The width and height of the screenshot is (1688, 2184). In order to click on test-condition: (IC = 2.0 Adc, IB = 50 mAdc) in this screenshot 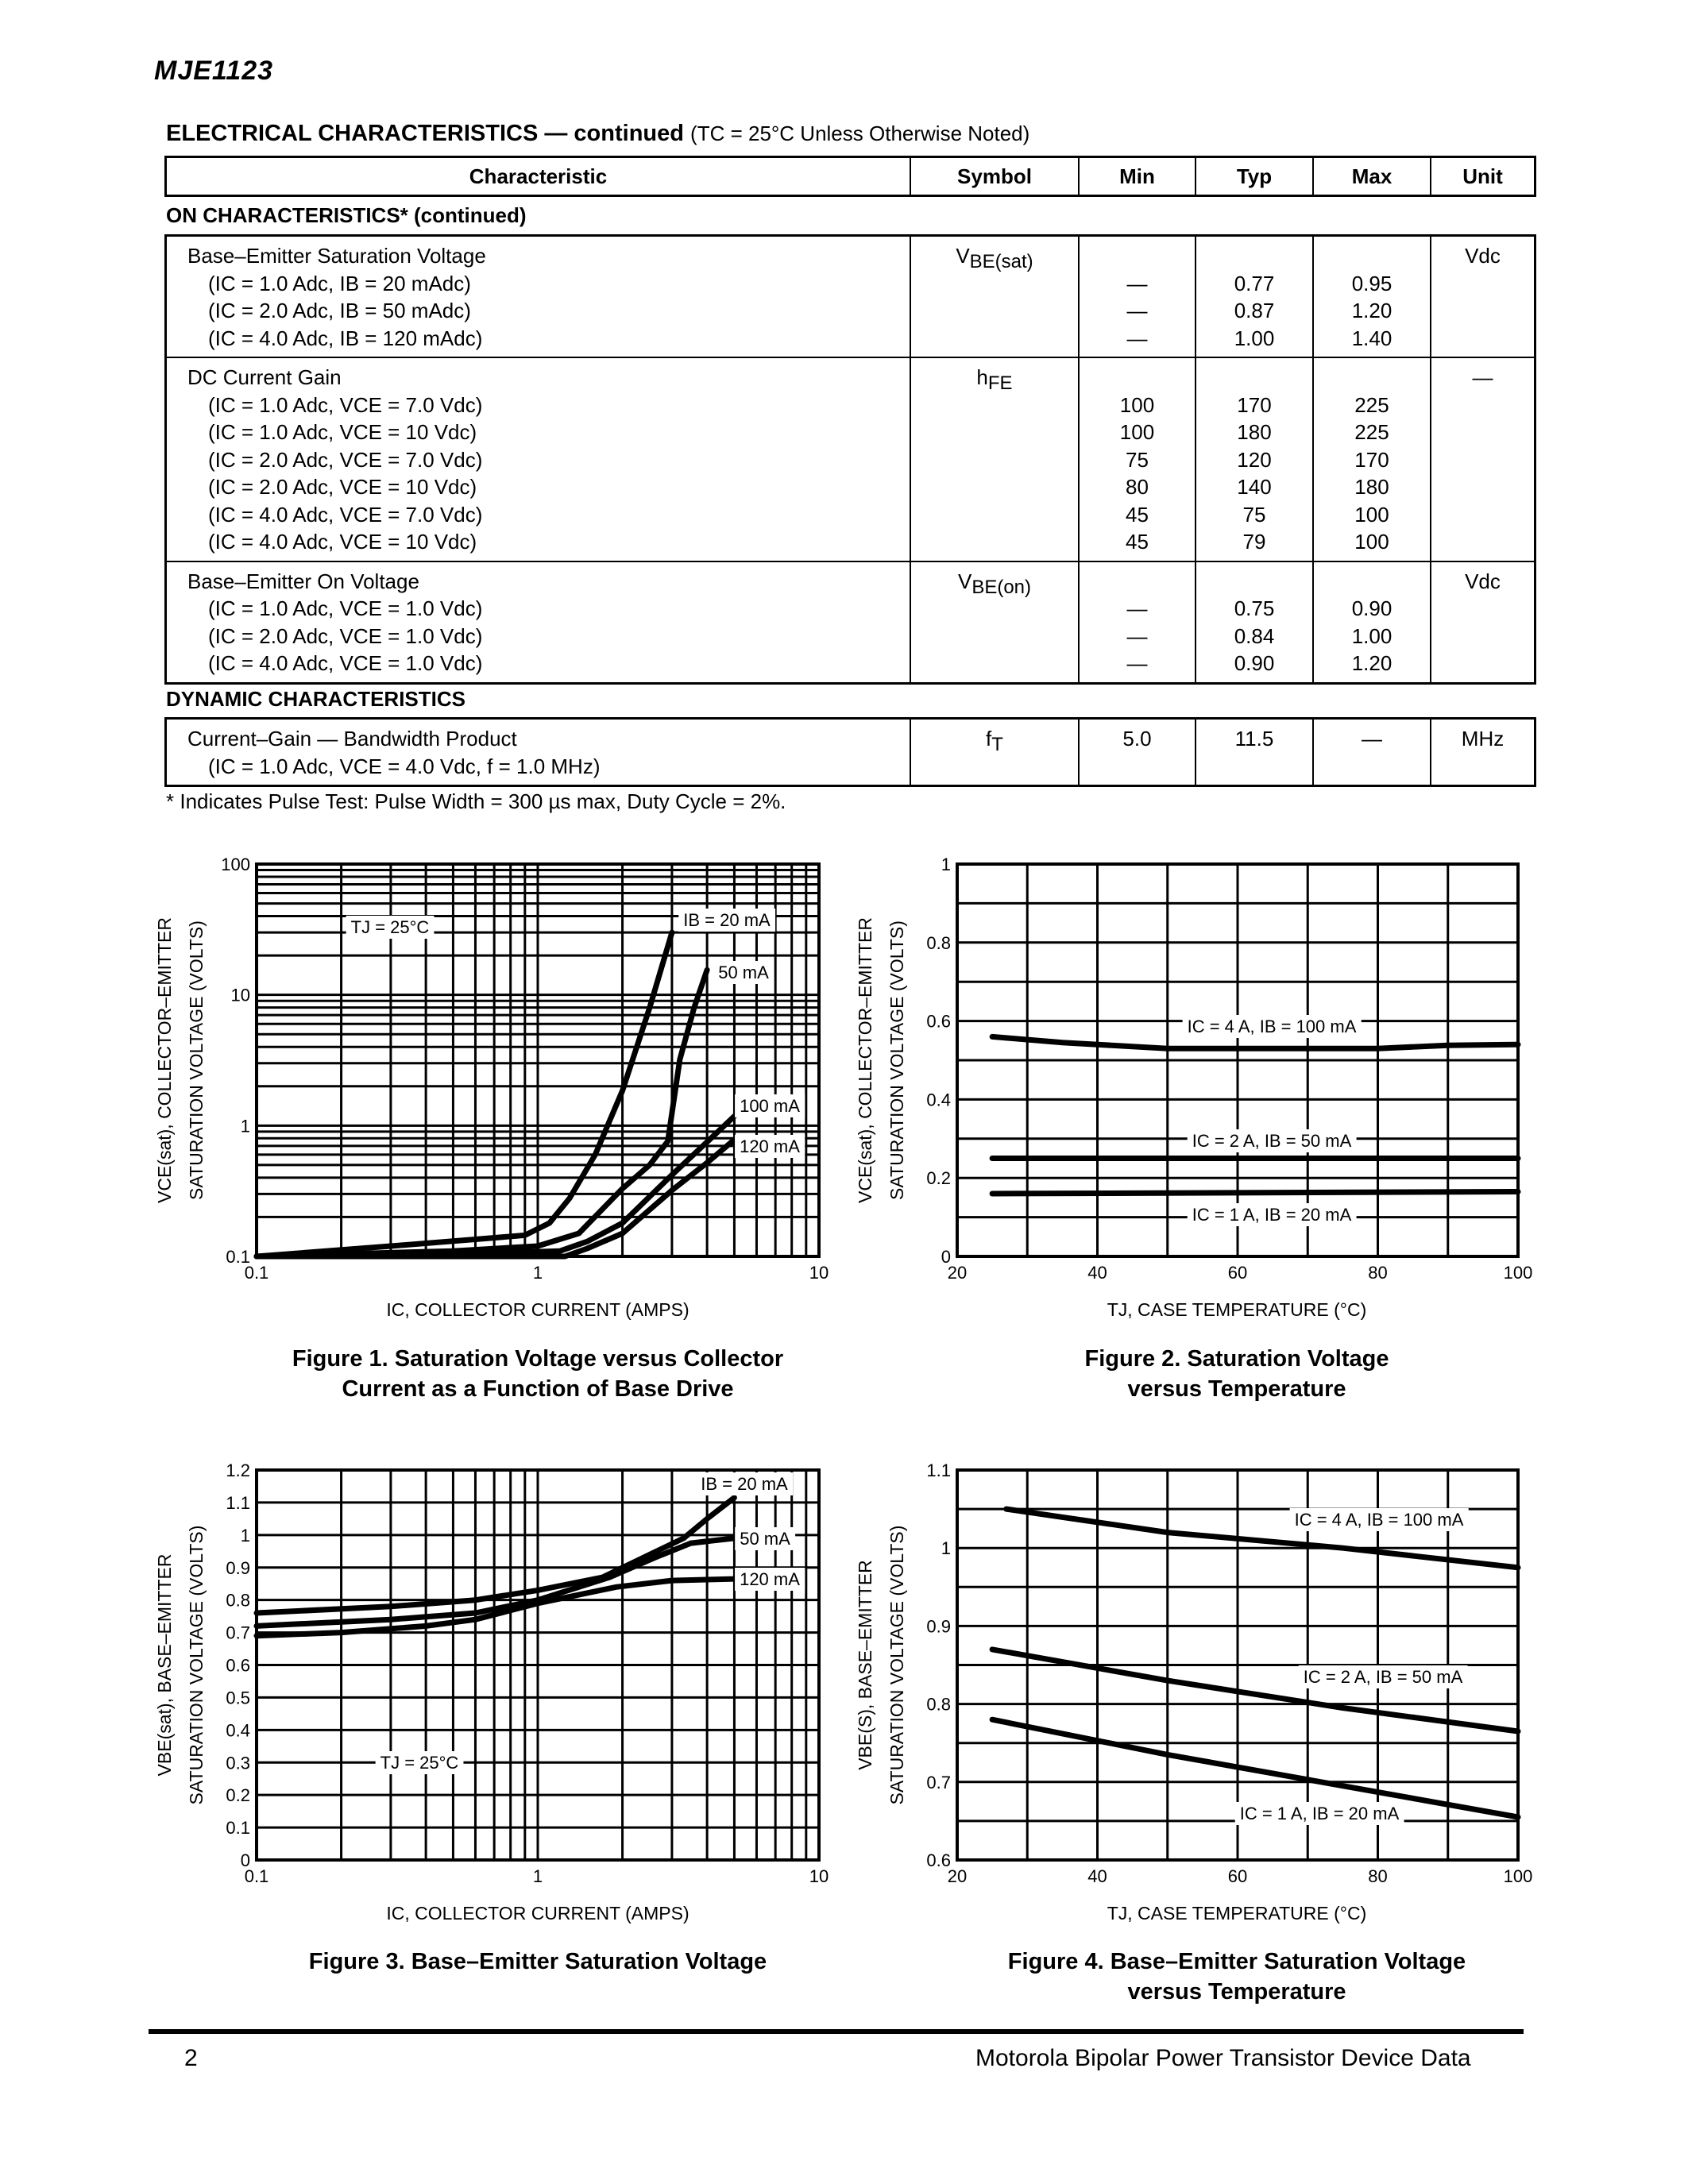, I will do `click(339, 310)`.